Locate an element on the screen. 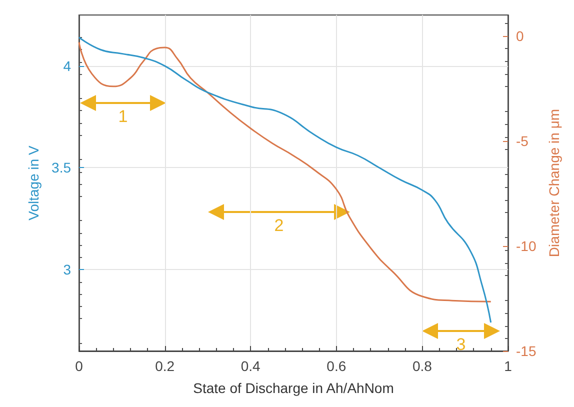  annotation: 1 is located at coordinates (123, 116).